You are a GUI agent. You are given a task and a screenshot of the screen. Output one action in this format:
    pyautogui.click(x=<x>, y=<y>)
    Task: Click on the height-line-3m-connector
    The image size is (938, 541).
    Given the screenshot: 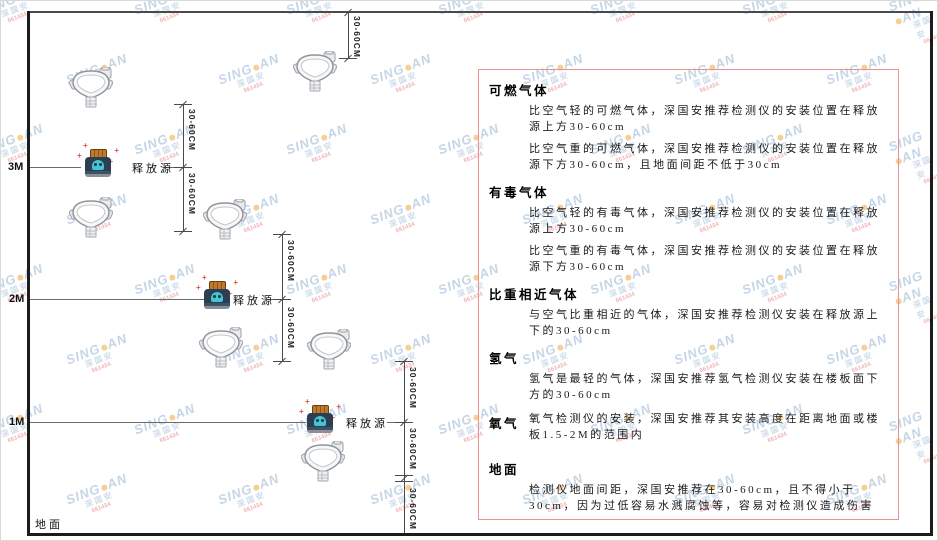 What is the action you would take?
    pyautogui.click(x=169, y=167)
    